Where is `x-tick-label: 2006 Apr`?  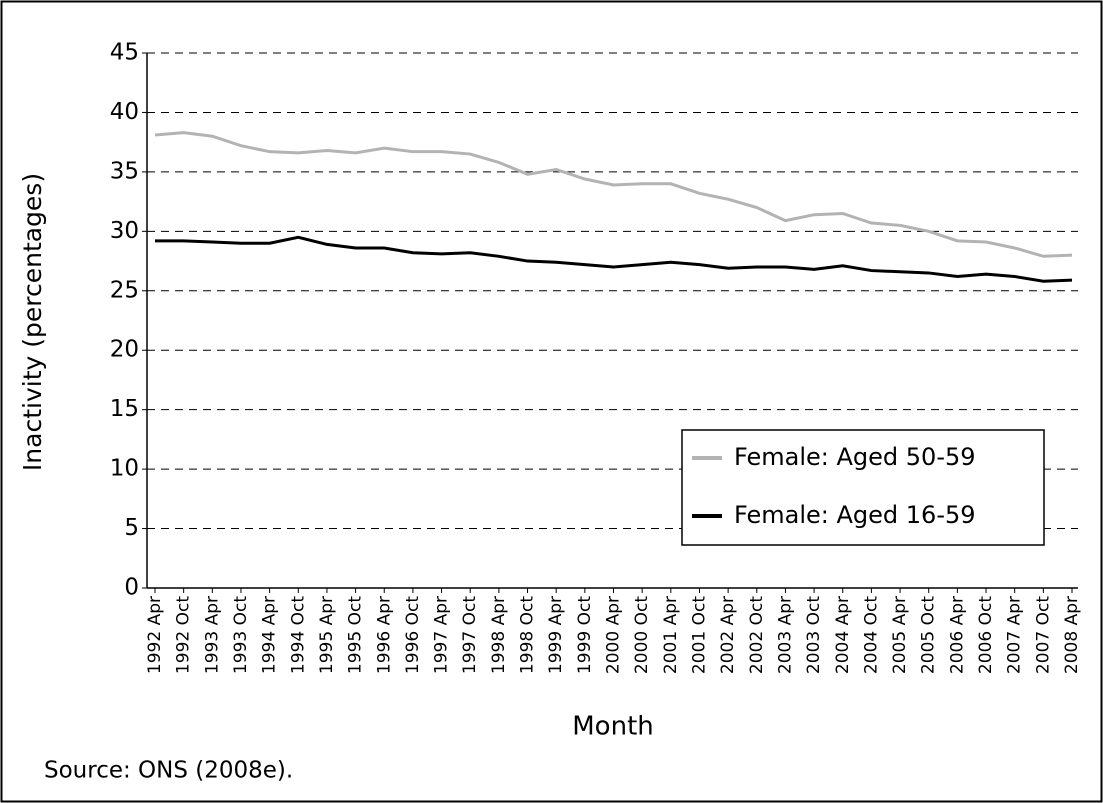
x-tick-label: 2006 Apr is located at coordinates (957, 635).